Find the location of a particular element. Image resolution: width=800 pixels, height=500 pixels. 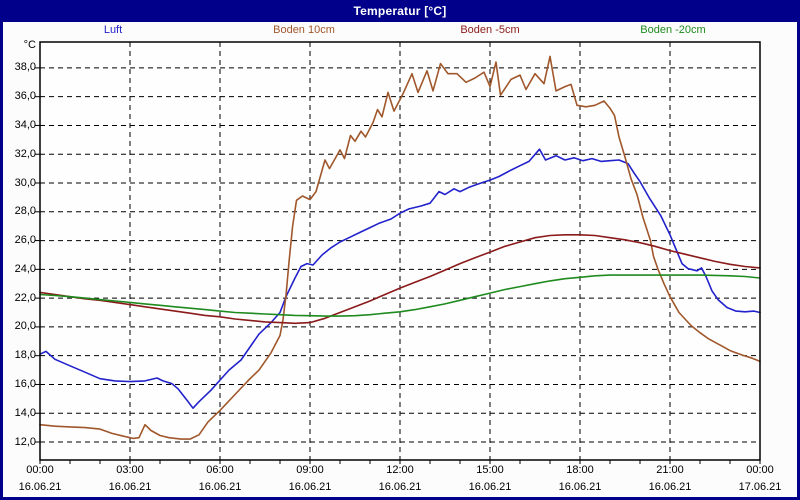

y-axis-unit-label: °C is located at coordinates (29, 45).